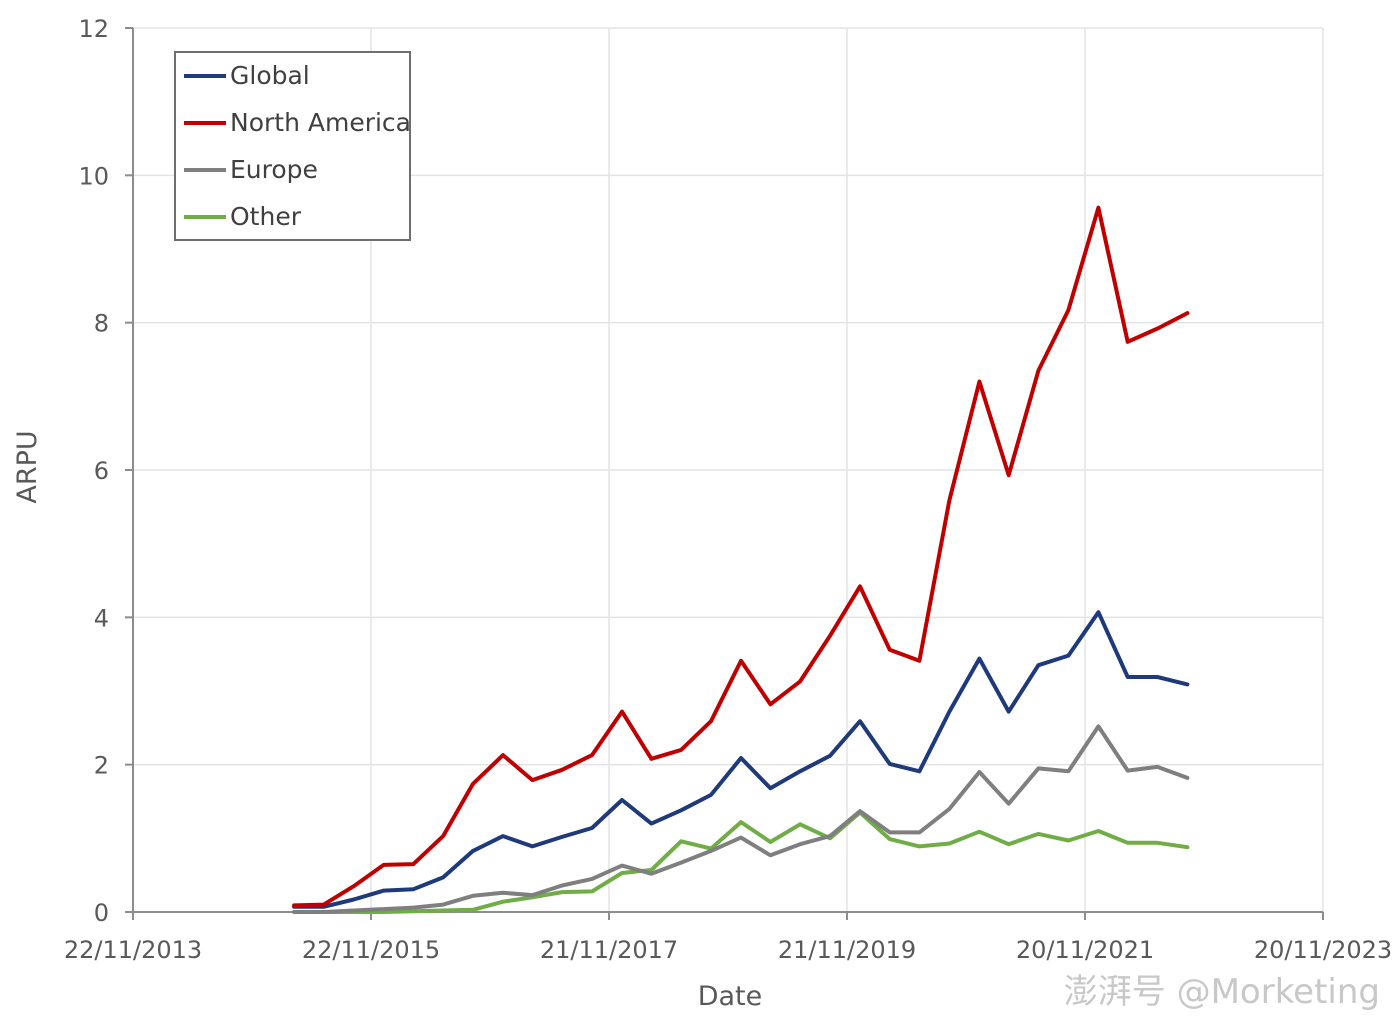  What do you see at coordinates (847, 950) in the screenshot?
I see `x-tick-label: 21/11/2019` at bounding box center [847, 950].